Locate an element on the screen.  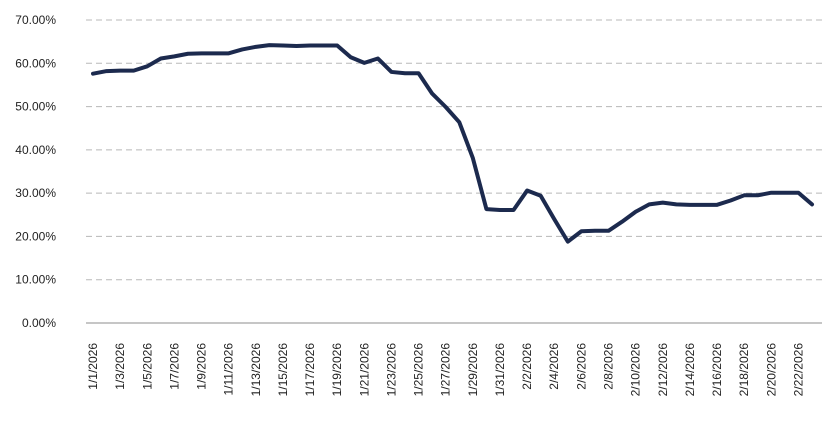
y-tick-label: 30.00% is located at coordinates (35, 193).